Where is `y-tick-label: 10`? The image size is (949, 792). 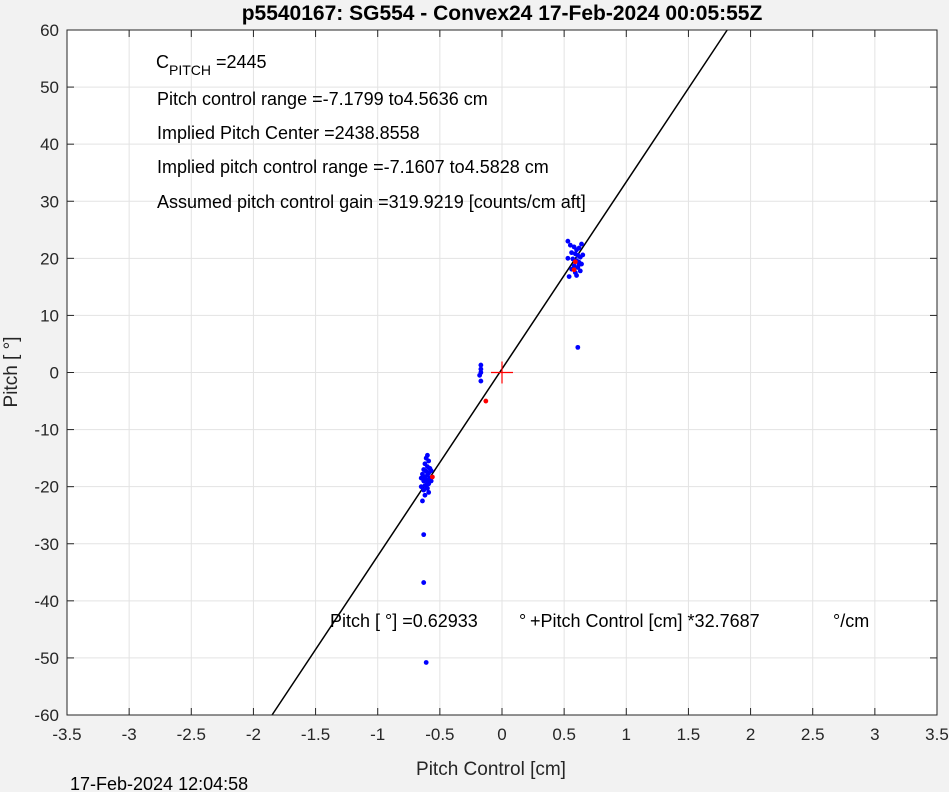 y-tick-label: 10 is located at coordinates (49, 315).